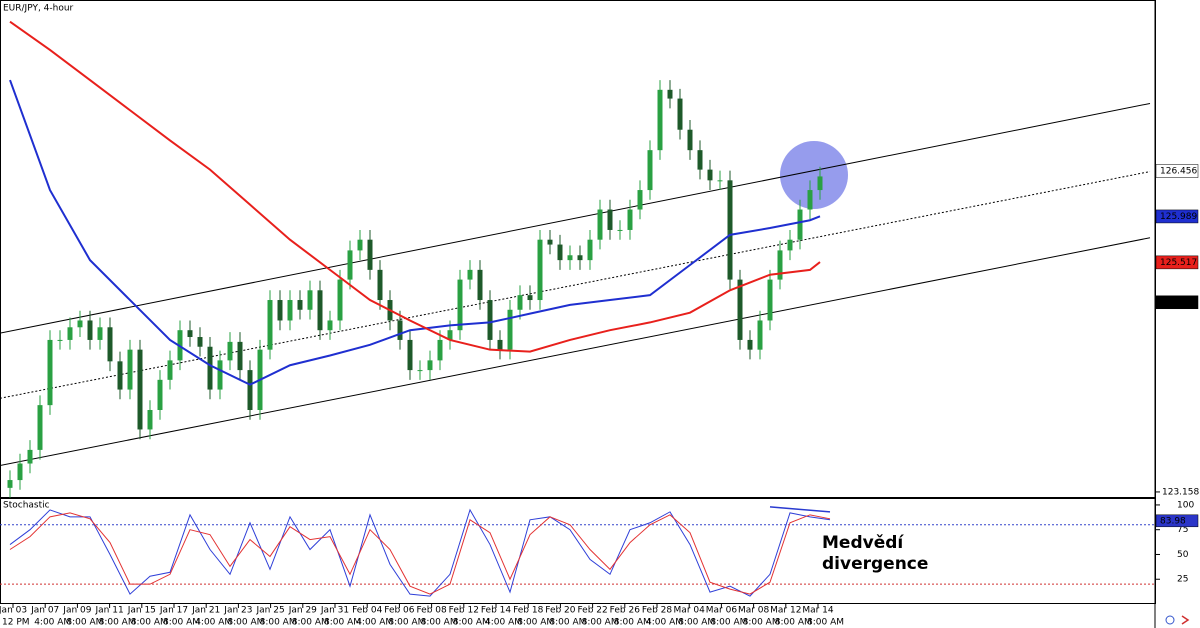 The image size is (1200, 628). Describe the element at coordinates (367, 611) in the screenshot. I see `x-date-label: Feb 04` at that location.